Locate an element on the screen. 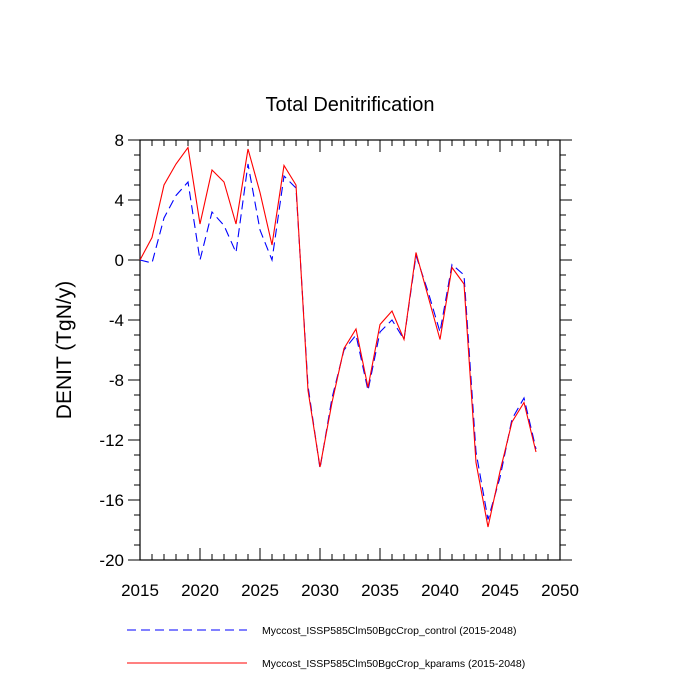 Image resolution: width=700 pixels, height=700 pixels. y-tick-label: -8 is located at coordinates (116, 380).